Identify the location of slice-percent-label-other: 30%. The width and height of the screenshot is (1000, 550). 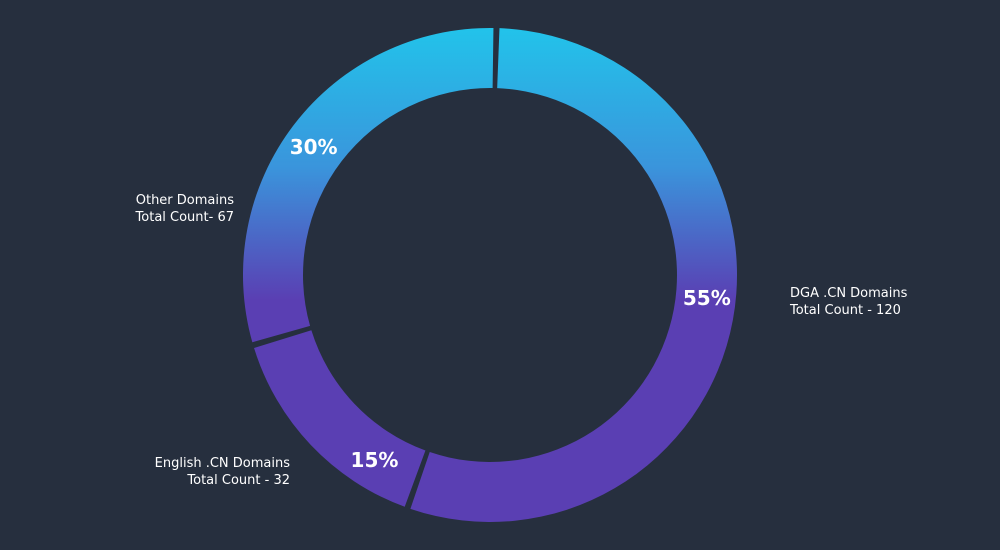
(314, 147).